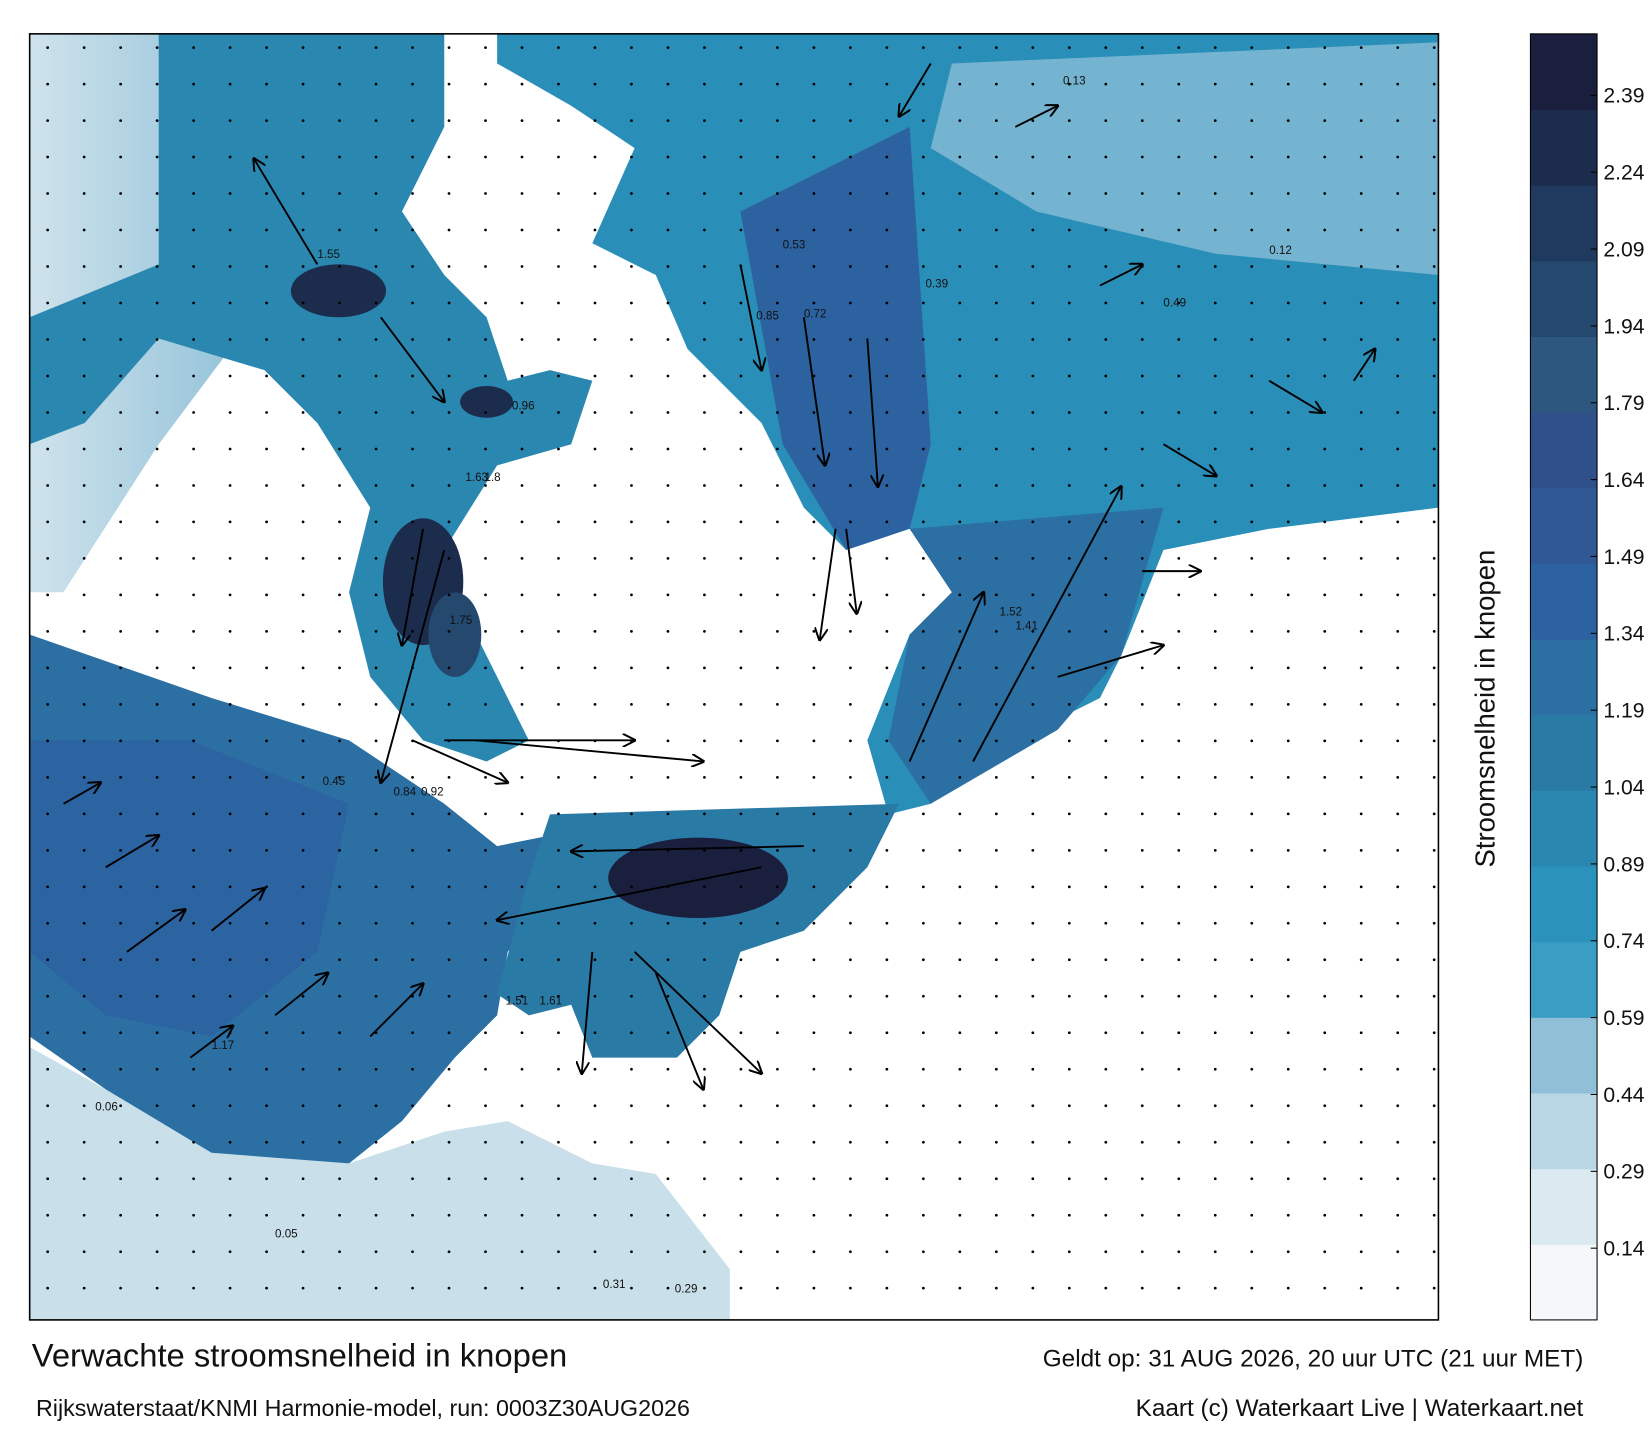  What do you see at coordinates (1623, 864) in the screenshot?
I see `colorbar-tick-label: 0.89` at bounding box center [1623, 864].